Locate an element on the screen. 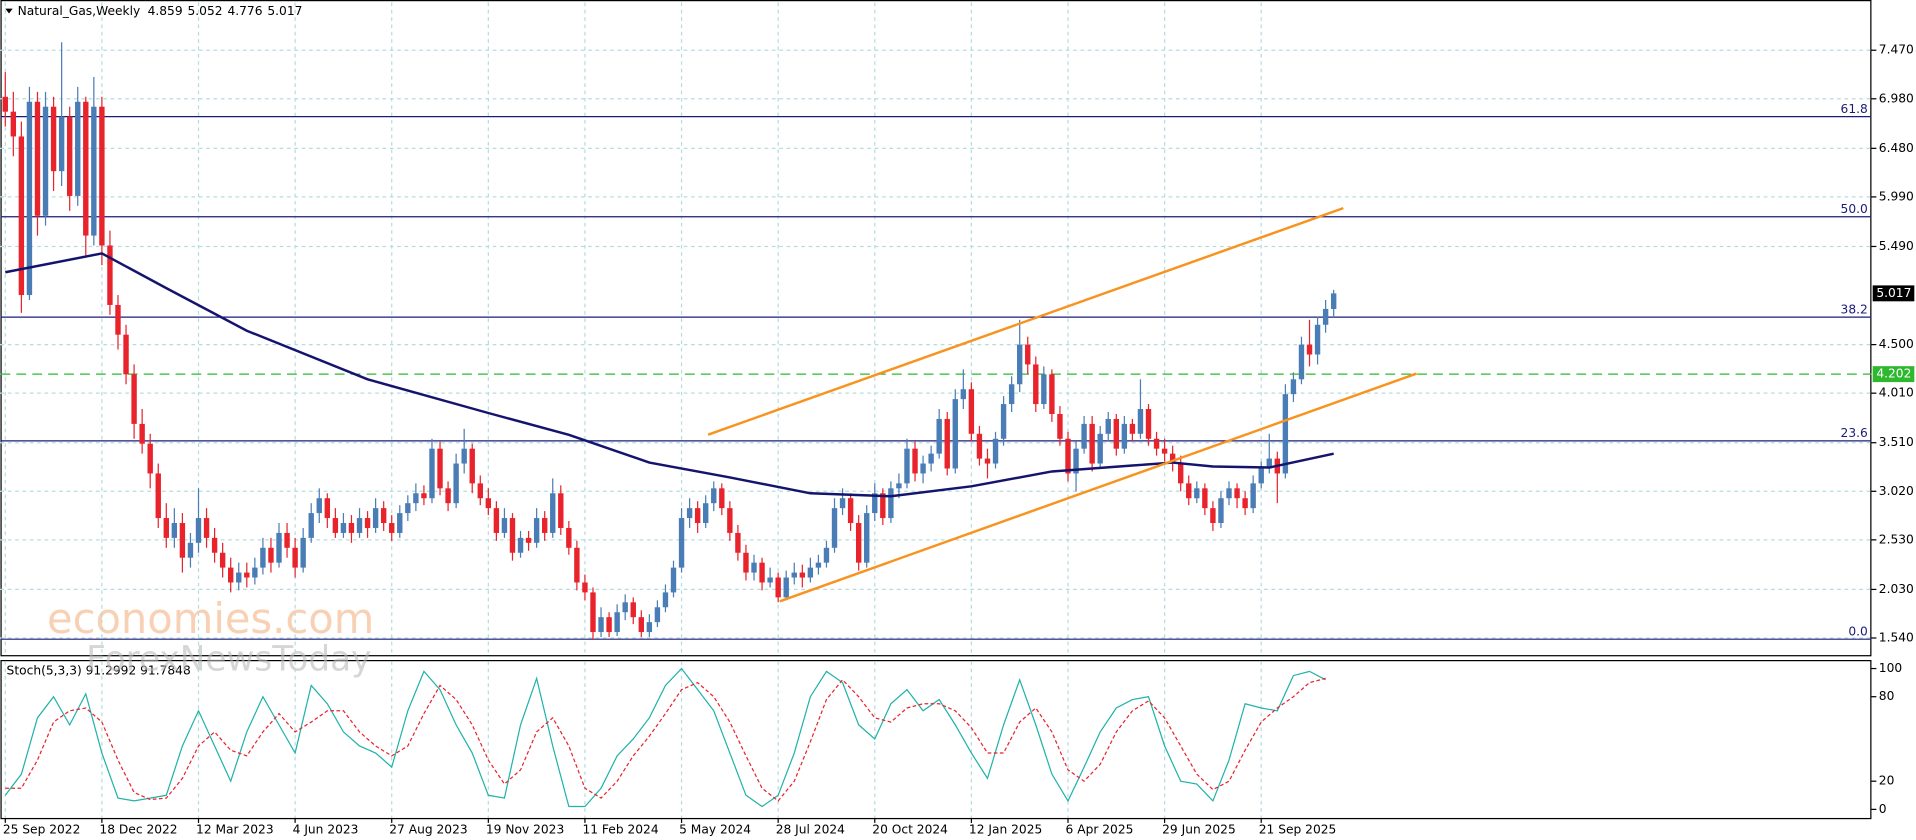 The width and height of the screenshot is (1916, 840). watermark: ForexNewsToday is located at coordinates (228, 660).